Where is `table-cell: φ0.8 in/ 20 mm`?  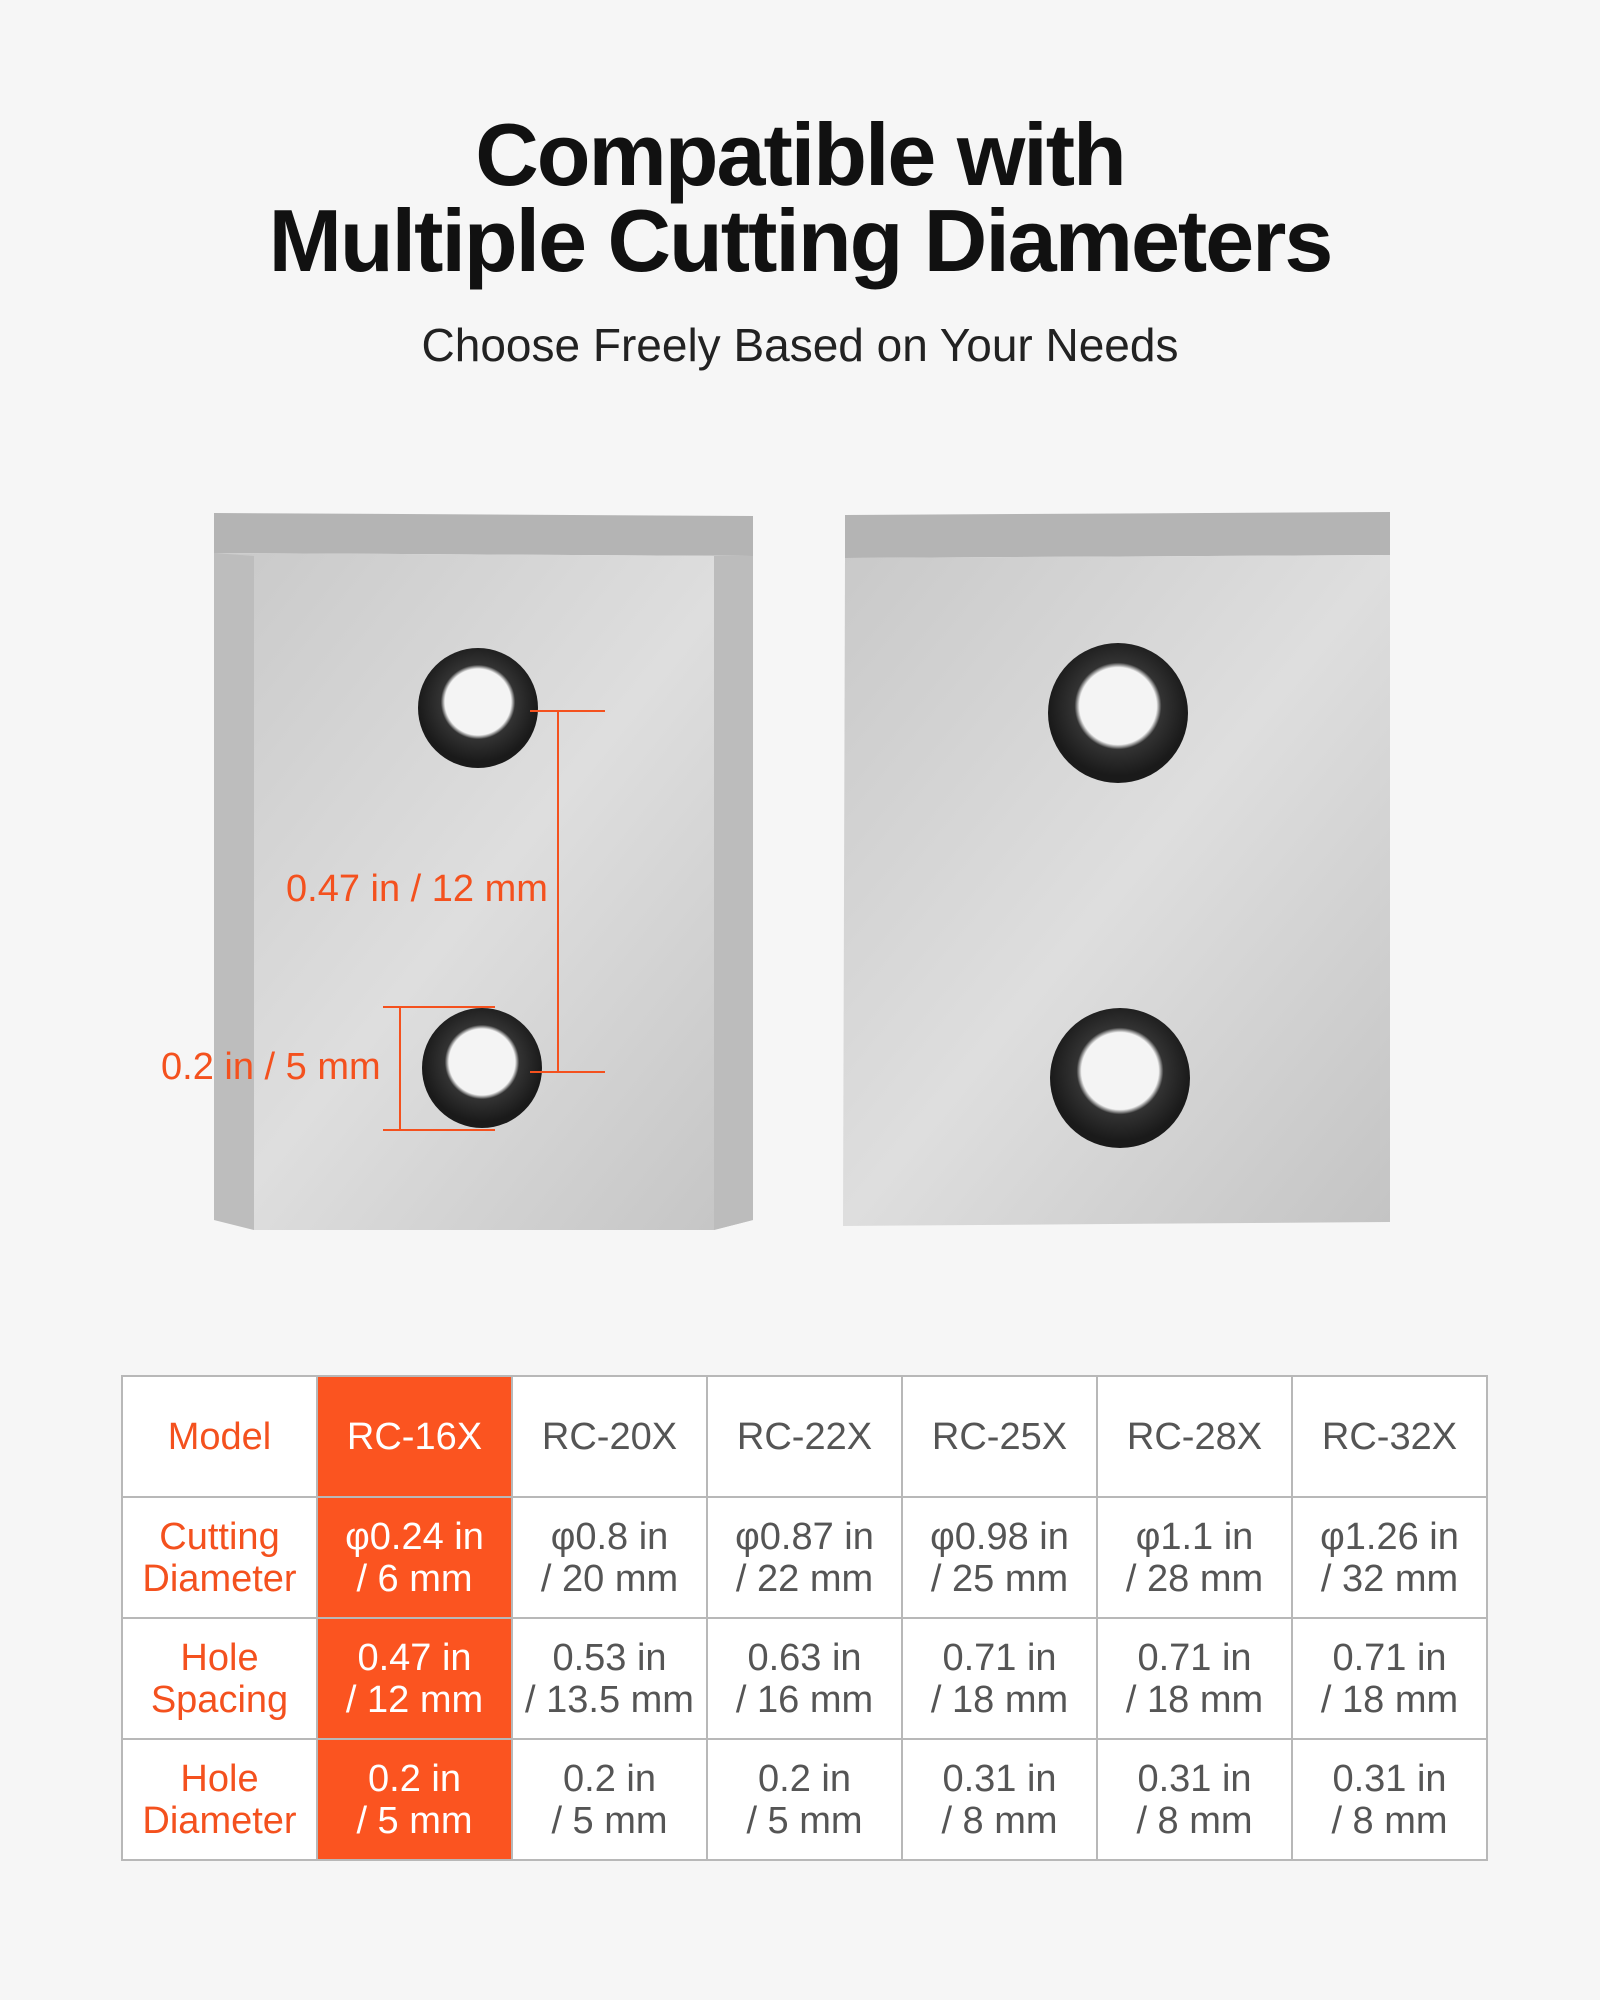 table-cell: φ0.8 in/ 20 mm is located at coordinates (609, 1557).